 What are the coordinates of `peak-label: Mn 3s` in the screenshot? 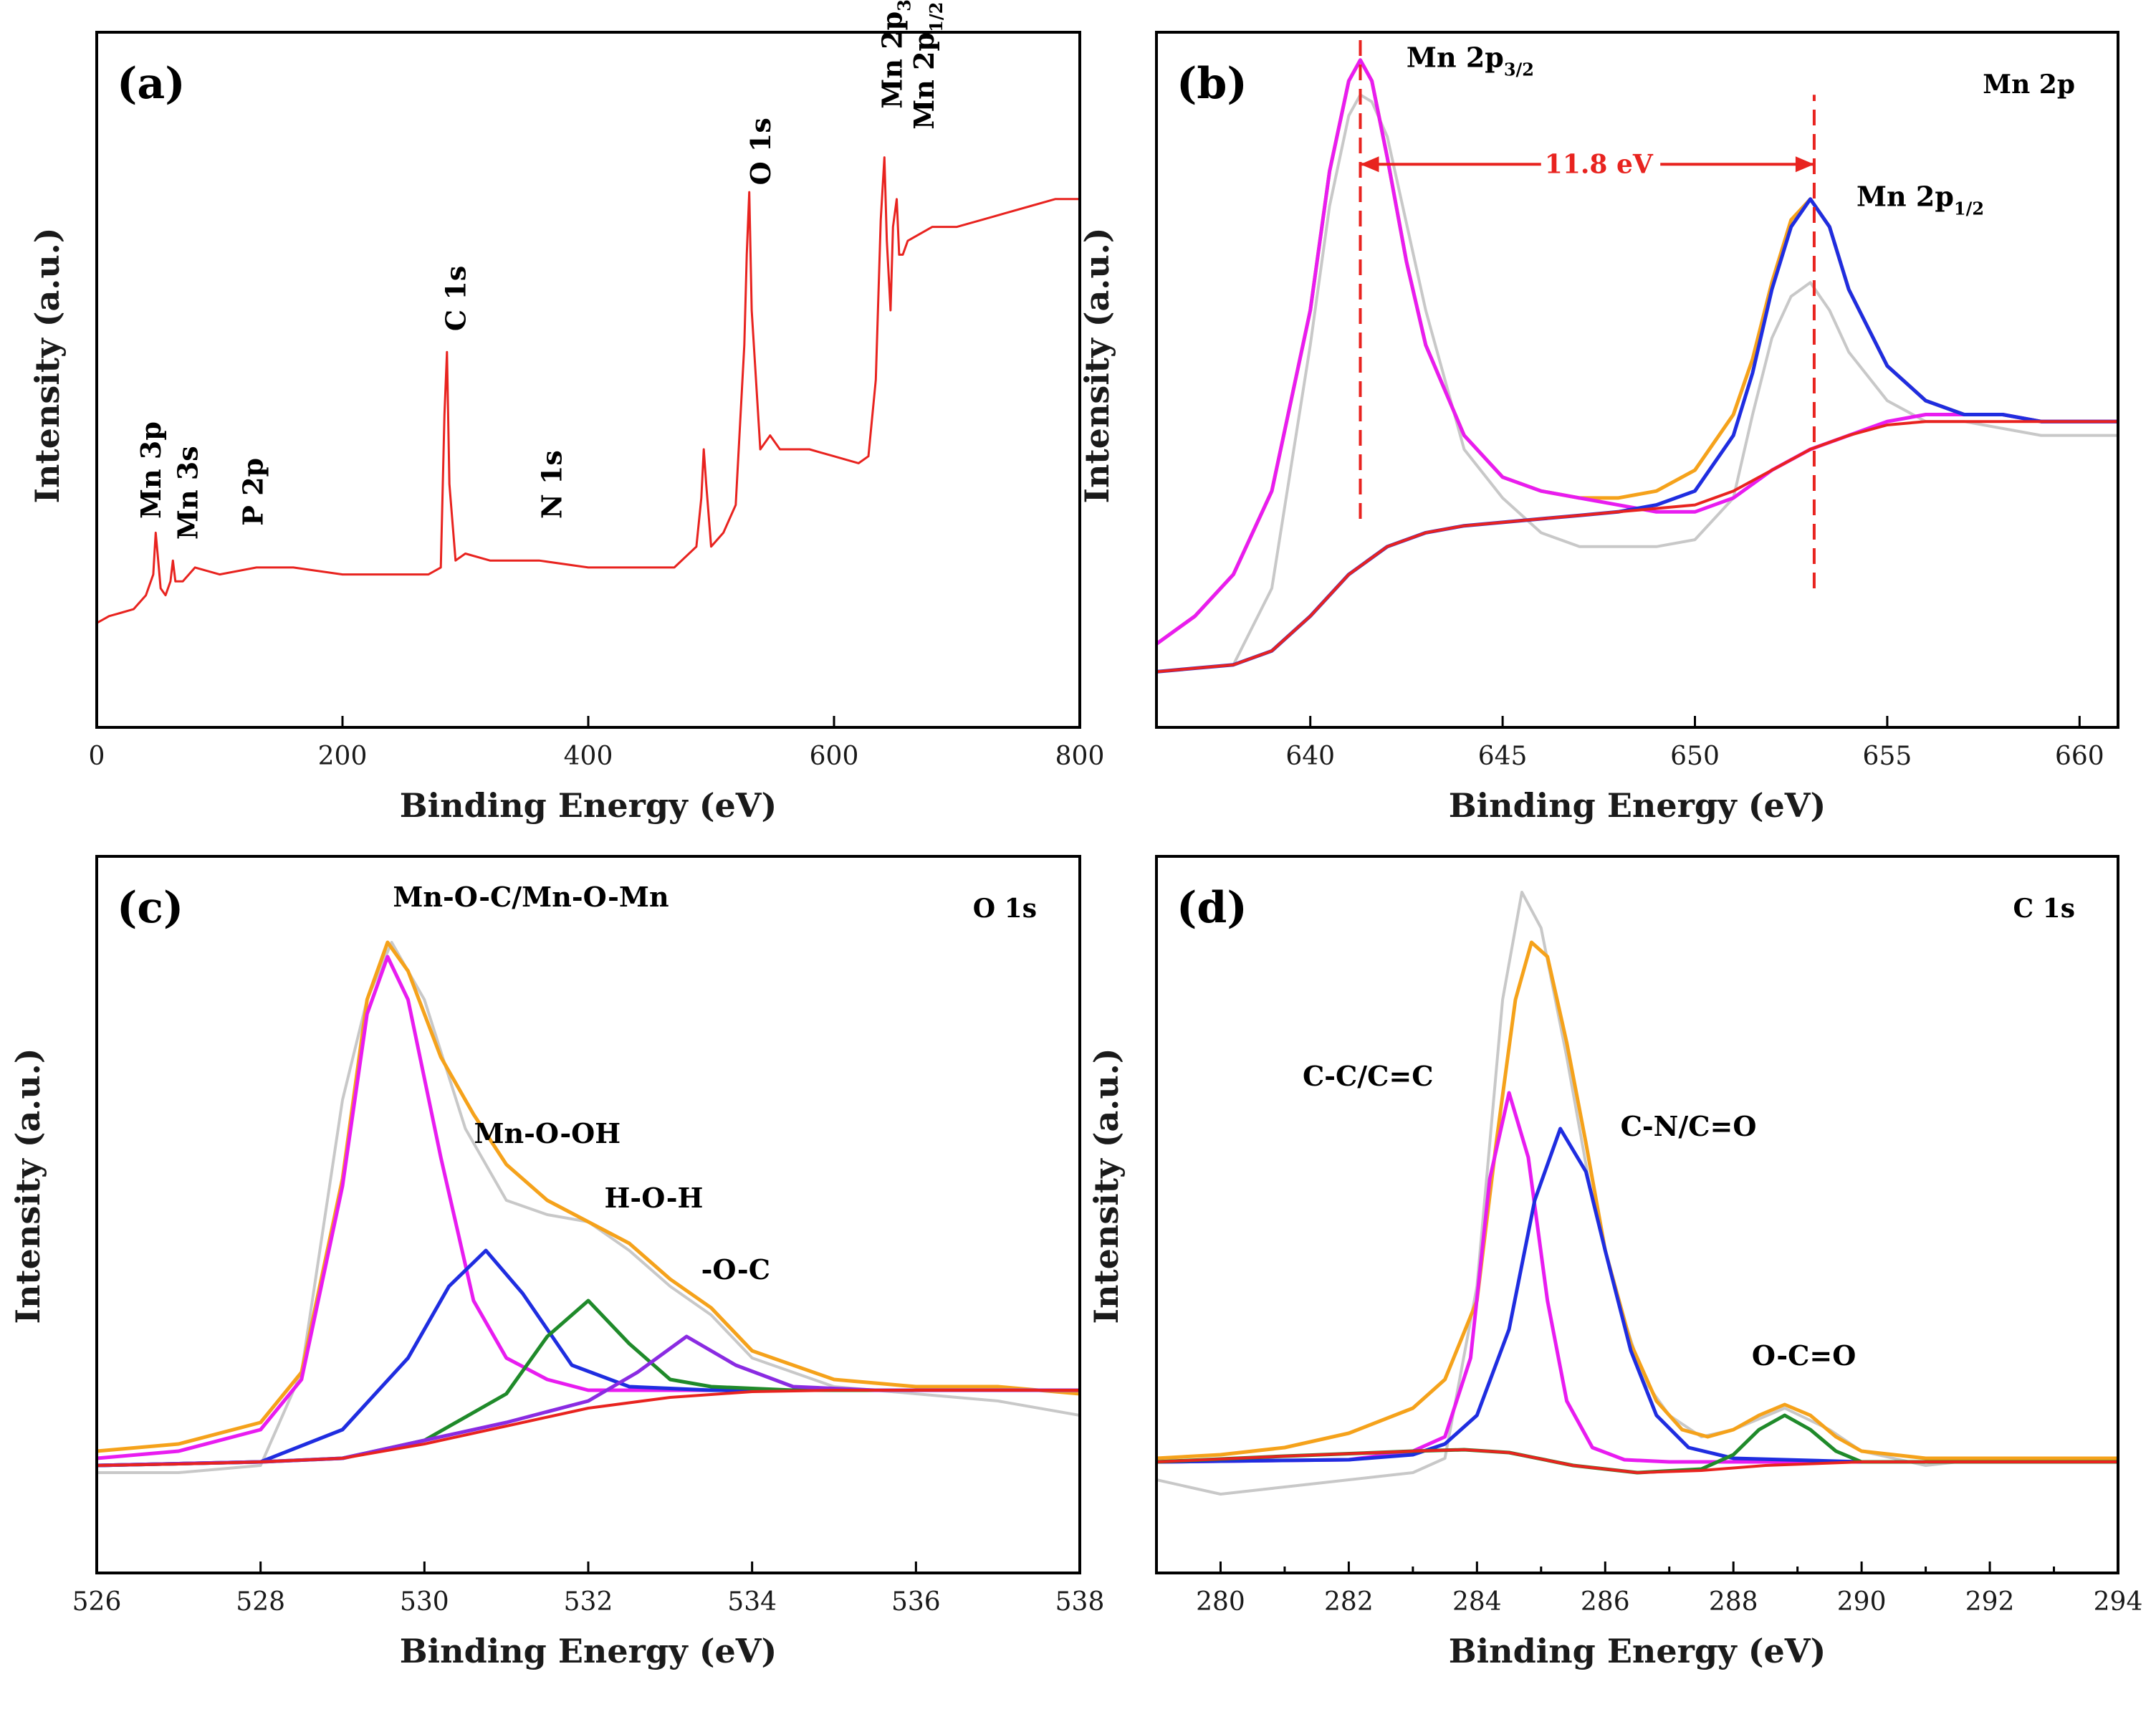 It's located at (188, 493).